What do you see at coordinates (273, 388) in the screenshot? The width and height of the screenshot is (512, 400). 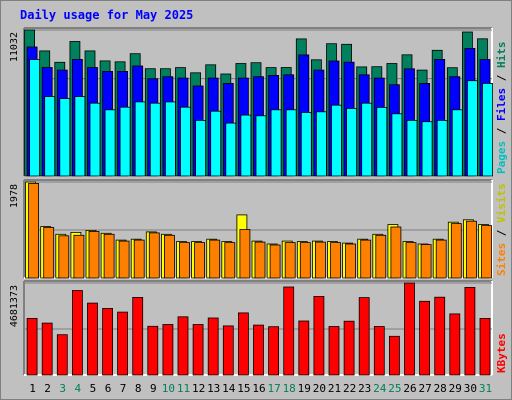 I see `x-tick-day-17: 17` at bounding box center [273, 388].